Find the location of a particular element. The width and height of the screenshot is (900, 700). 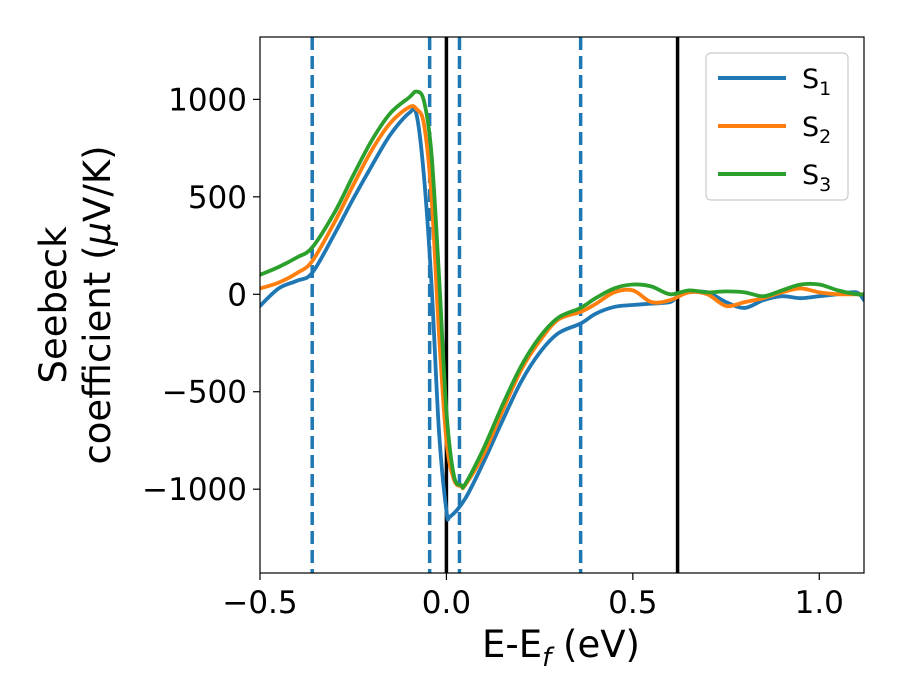

legend-label-s1: S1 is located at coordinates (816, 82).